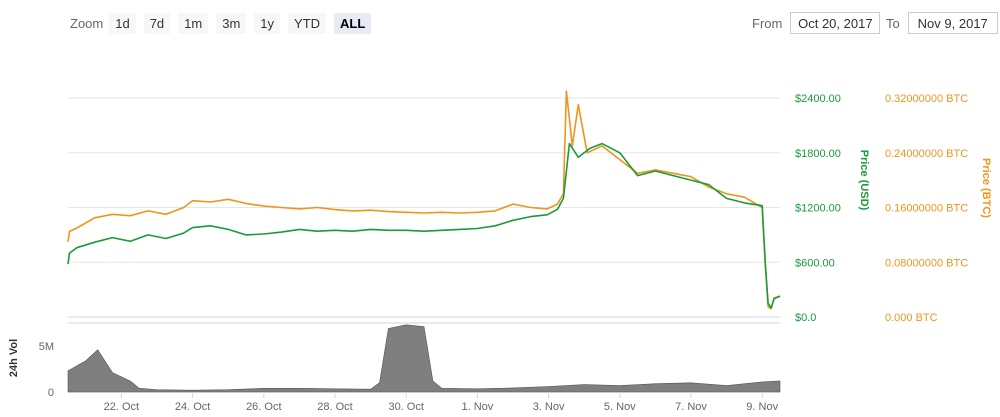  What do you see at coordinates (122, 23) in the screenshot?
I see `zoom-1d-button: 1d` at bounding box center [122, 23].